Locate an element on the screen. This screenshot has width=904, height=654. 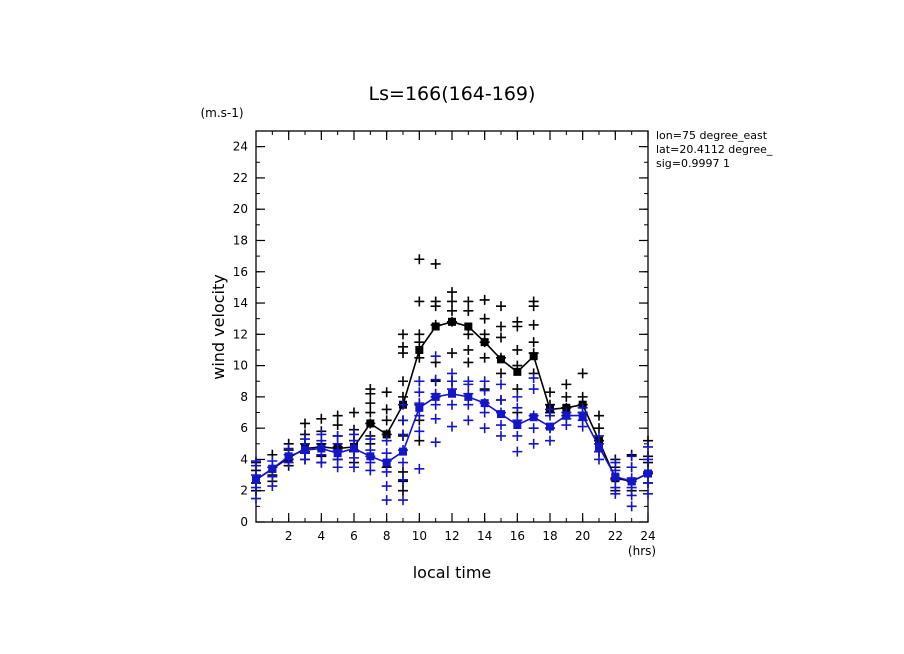
y-tick-label: 20 is located at coordinates (240, 209).